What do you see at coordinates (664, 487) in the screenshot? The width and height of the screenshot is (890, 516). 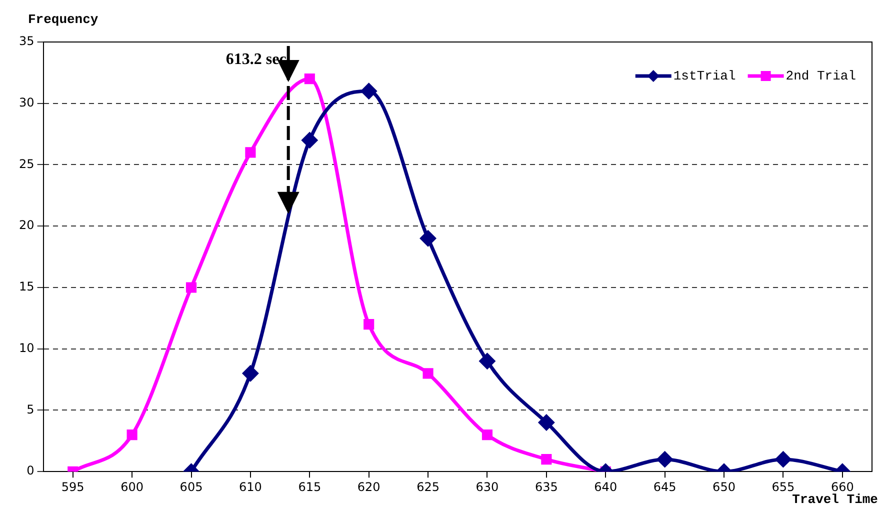 I see `x-tick-label: 645` at bounding box center [664, 487].